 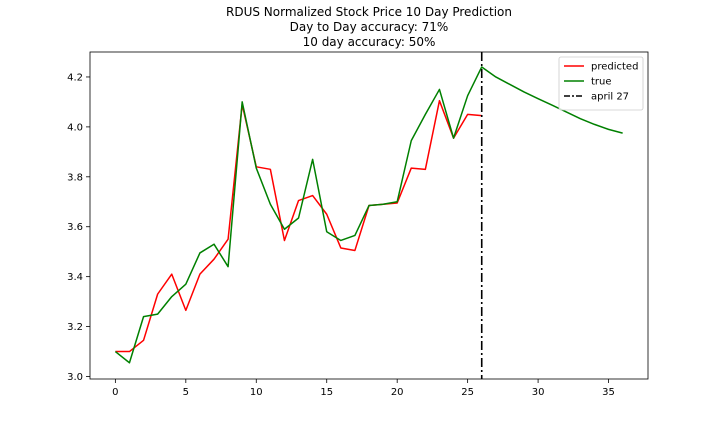 I want to click on y-tick-label: 3.8, so click(x=75, y=177).